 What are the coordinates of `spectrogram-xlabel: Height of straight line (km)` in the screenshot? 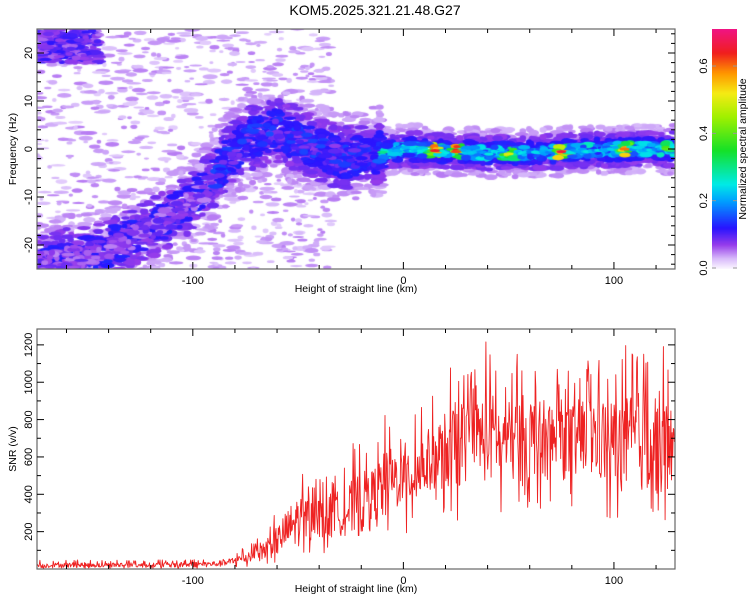 It's located at (356, 289).